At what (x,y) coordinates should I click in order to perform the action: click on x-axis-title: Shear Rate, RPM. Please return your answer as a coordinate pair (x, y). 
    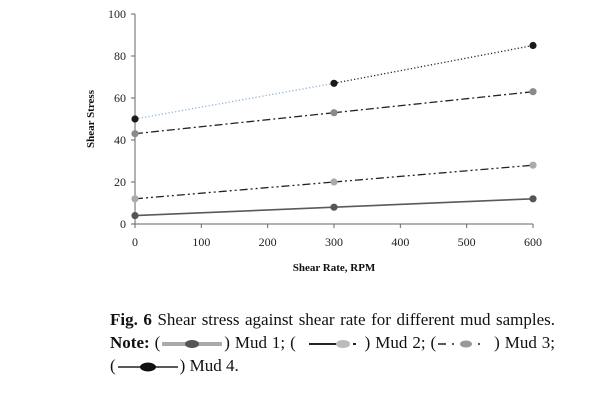
    Looking at the image, I should click on (334, 268).